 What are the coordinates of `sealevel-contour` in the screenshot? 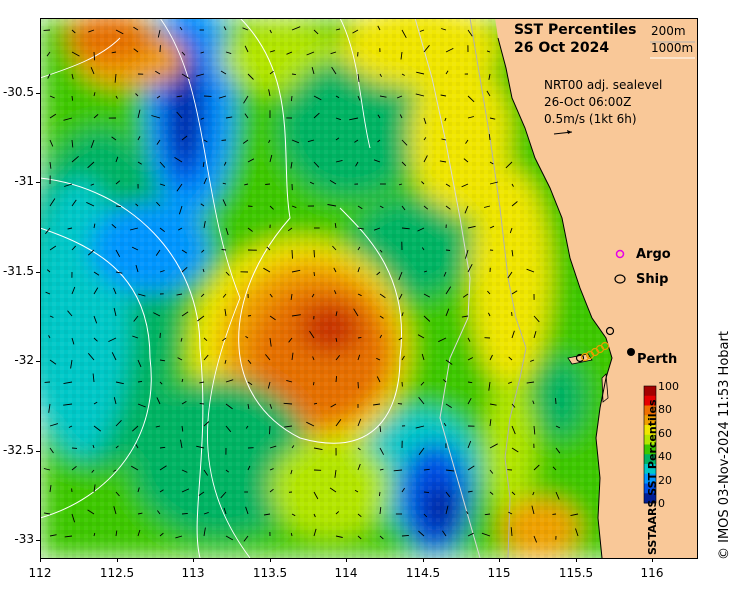 It's located at (96, 373).